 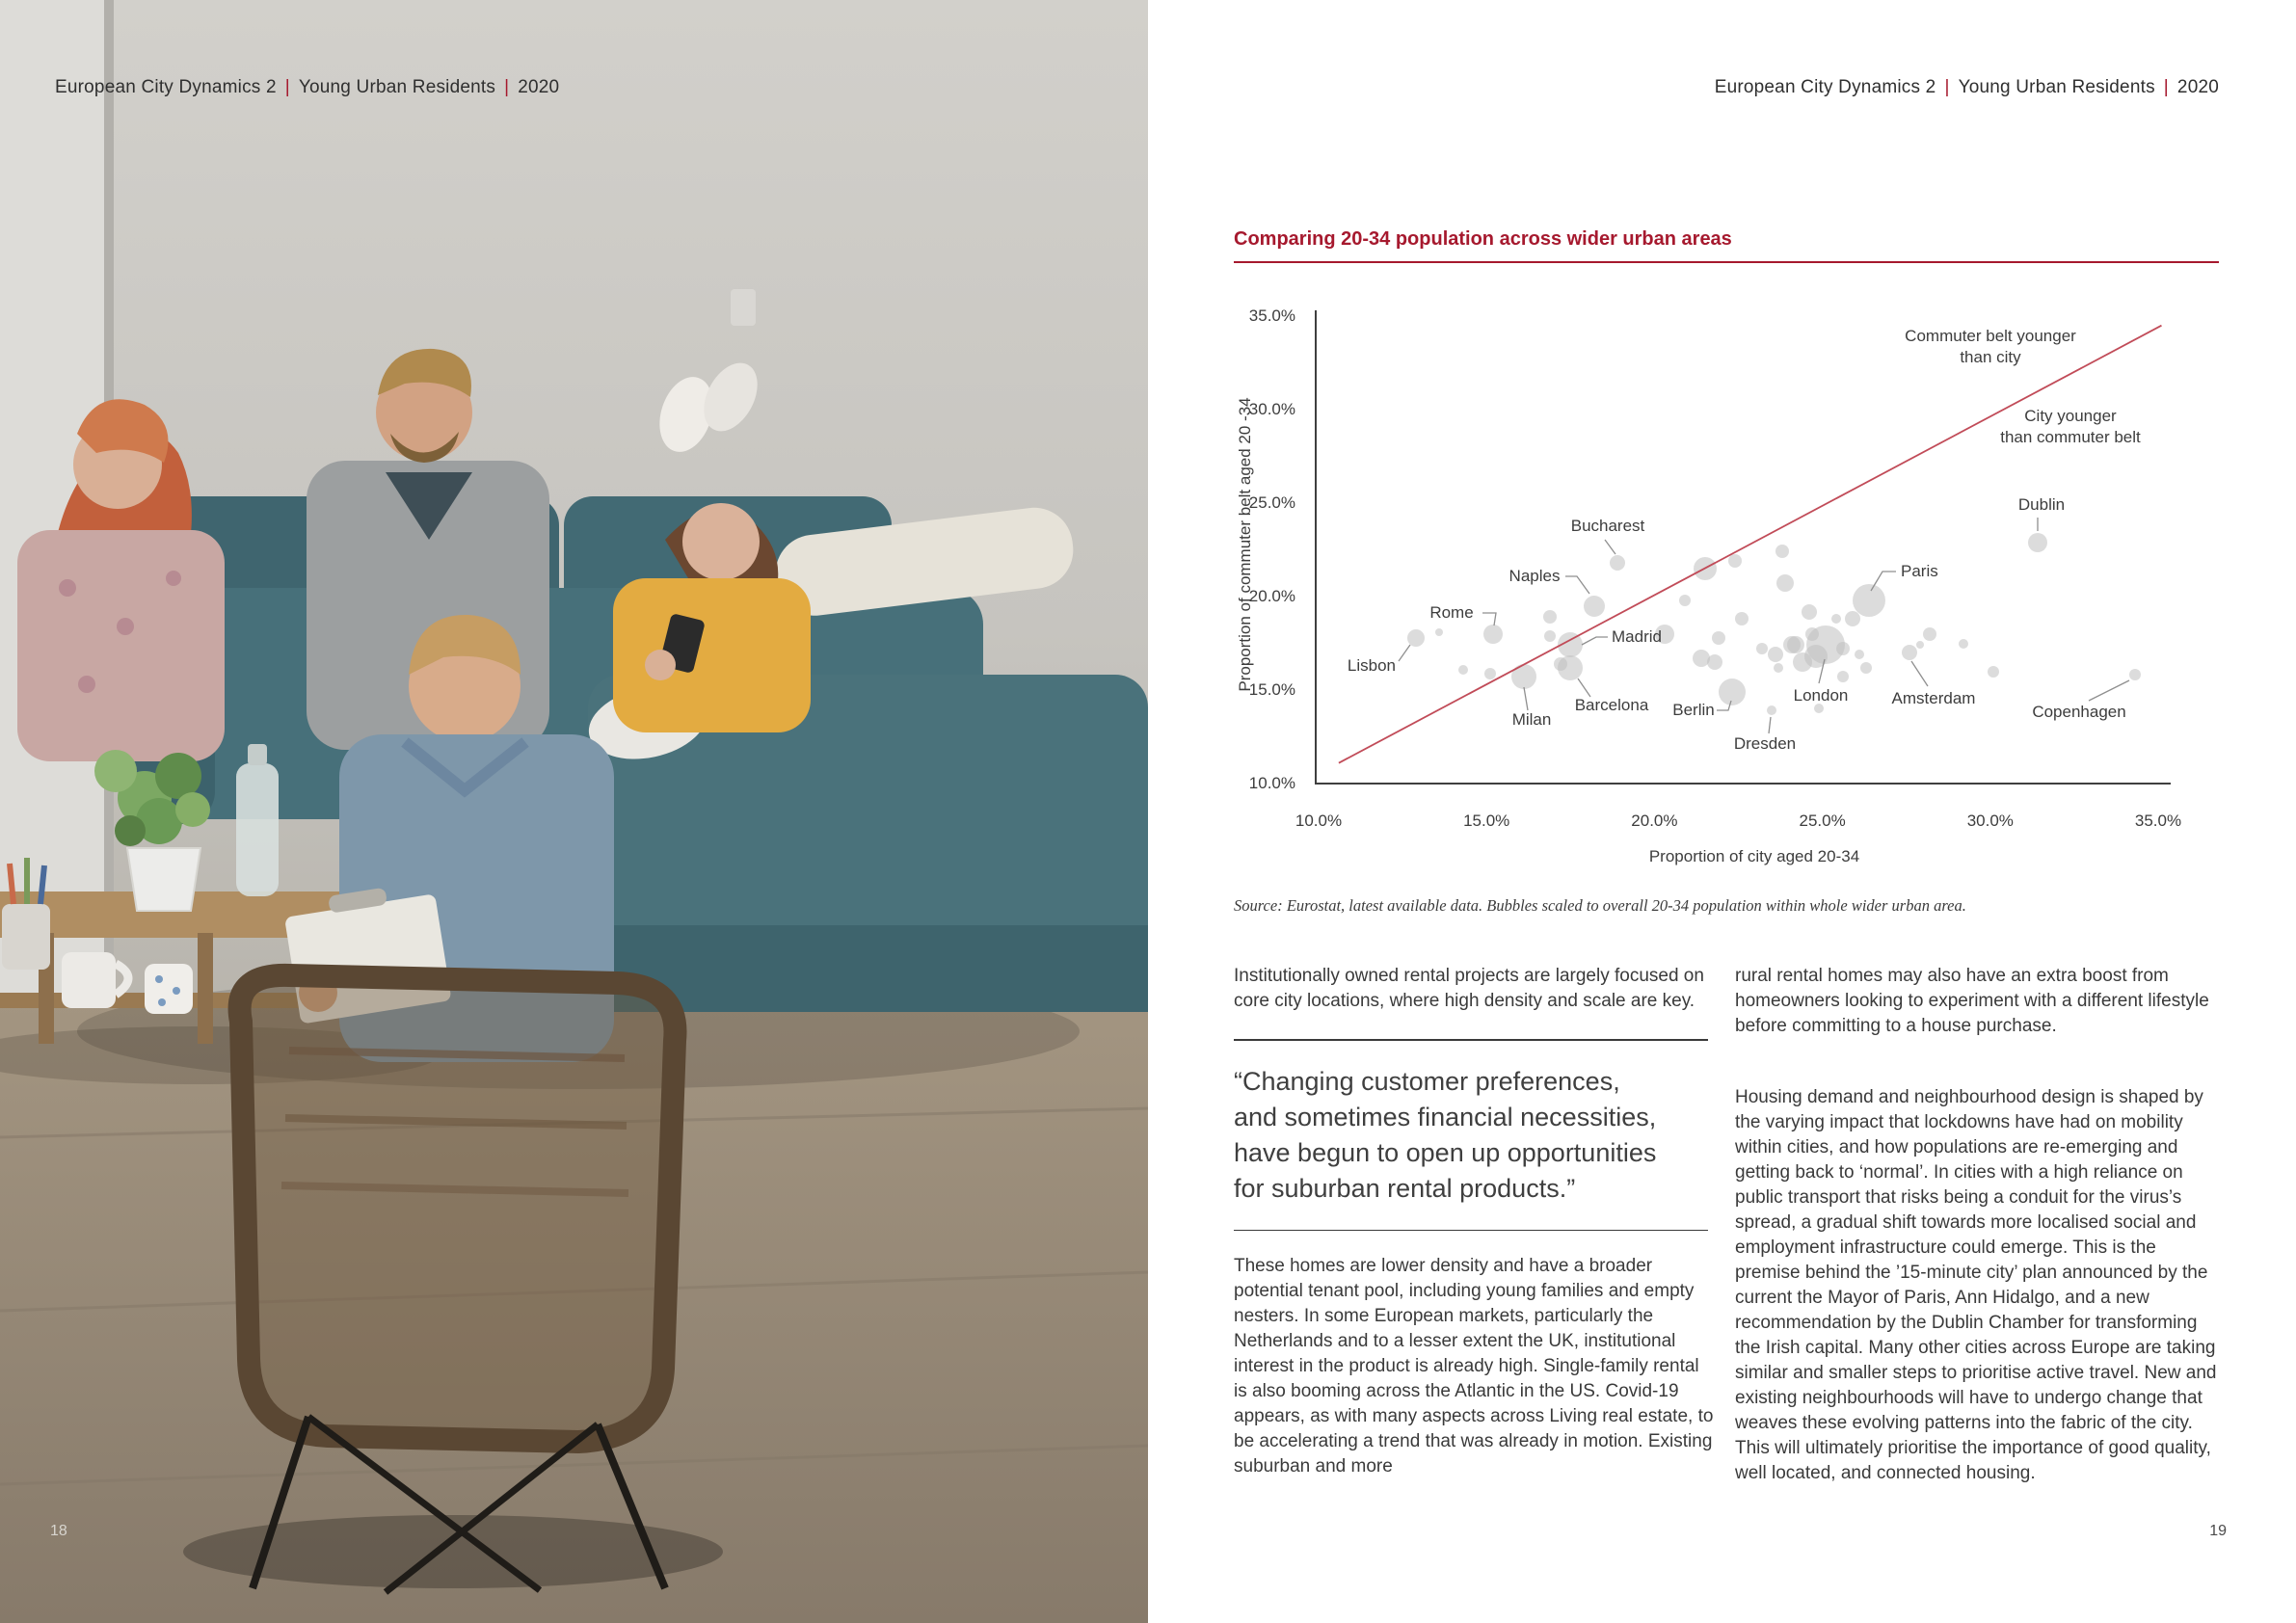 I want to click on city-bubble-madrid, so click(x=1571, y=645).